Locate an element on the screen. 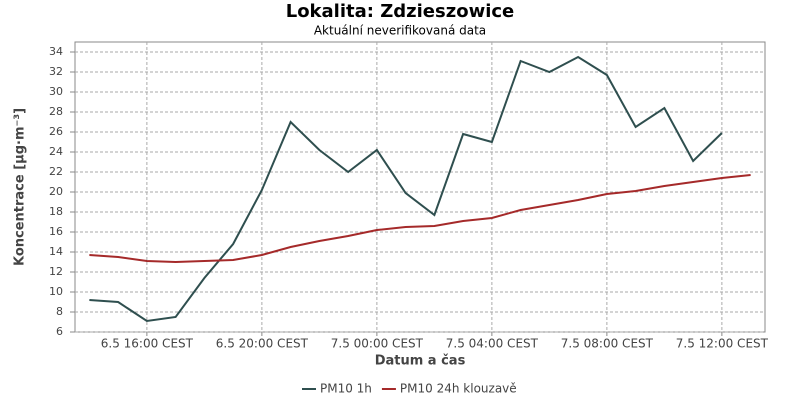 Image resolution: width=800 pixels, height=400 pixels. x-tick-label: 7.5 00:00 CEST is located at coordinates (377, 344).